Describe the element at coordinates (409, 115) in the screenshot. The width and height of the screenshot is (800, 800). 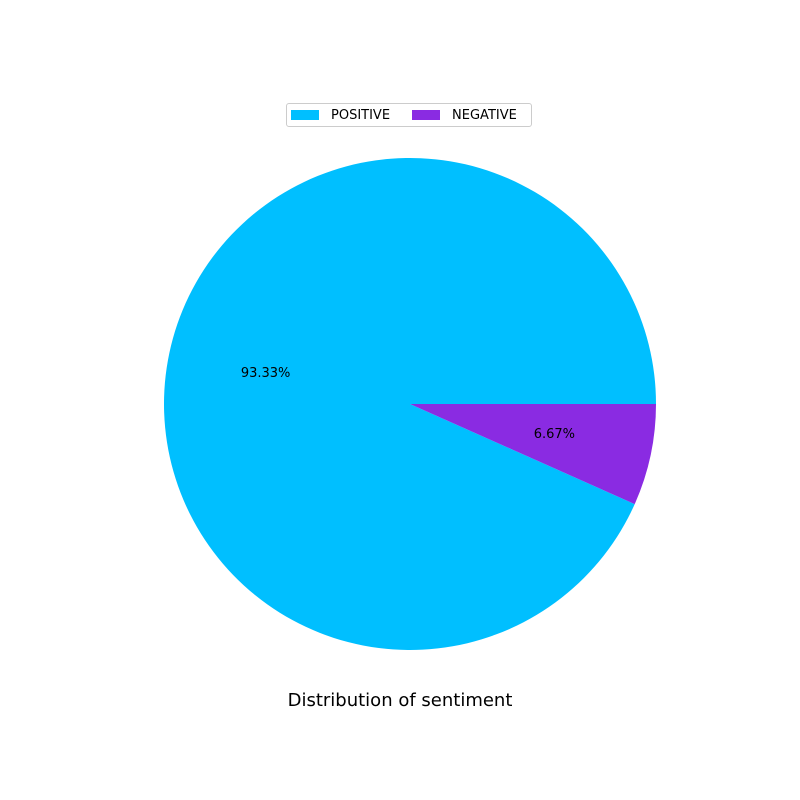
I see `legend: POSITIVE NEGATIVE` at that location.